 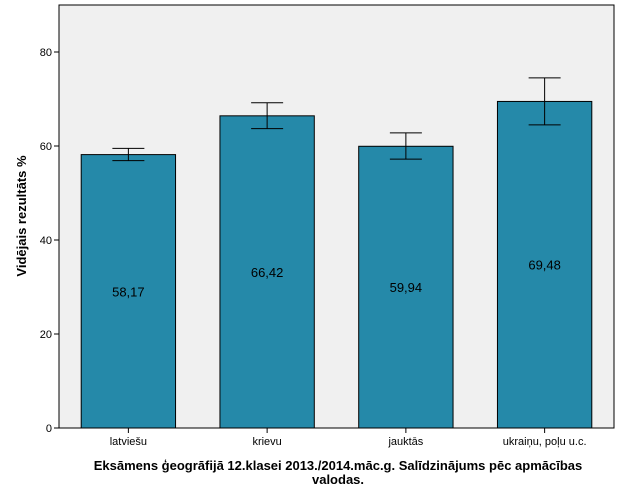 I want to click on y-axis: 0 20 40 60 80, so click(x=49, y=241).